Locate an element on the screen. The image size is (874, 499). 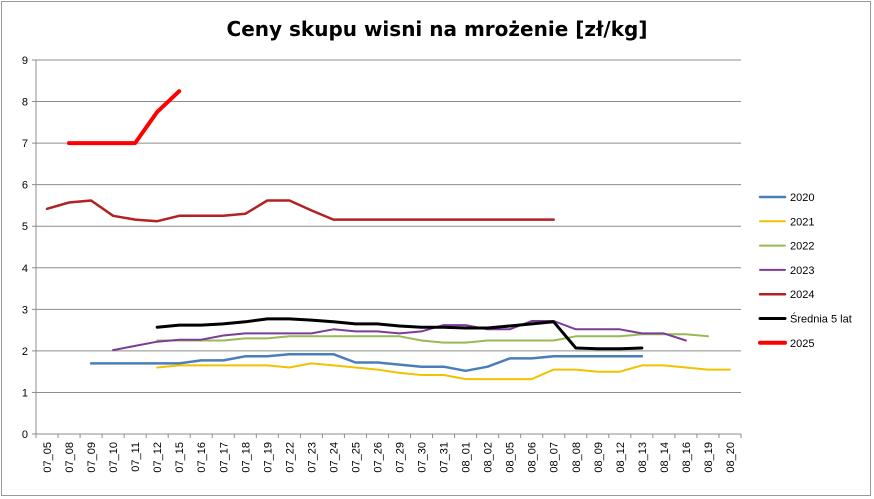
x-tick-label: 08_08 is located at coordinates (577, 457).